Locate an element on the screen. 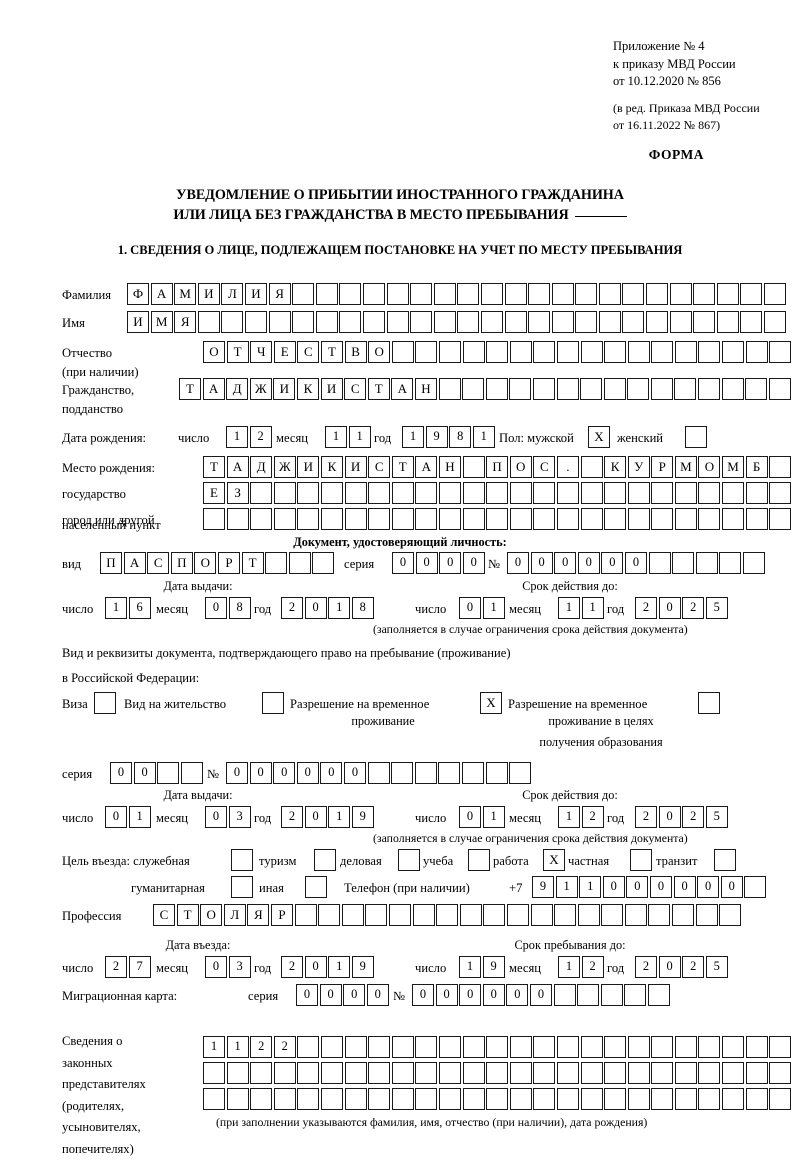 The height and width of the screenshot is (1163, 800). char-cell: С is located at coordinates (158, 563).